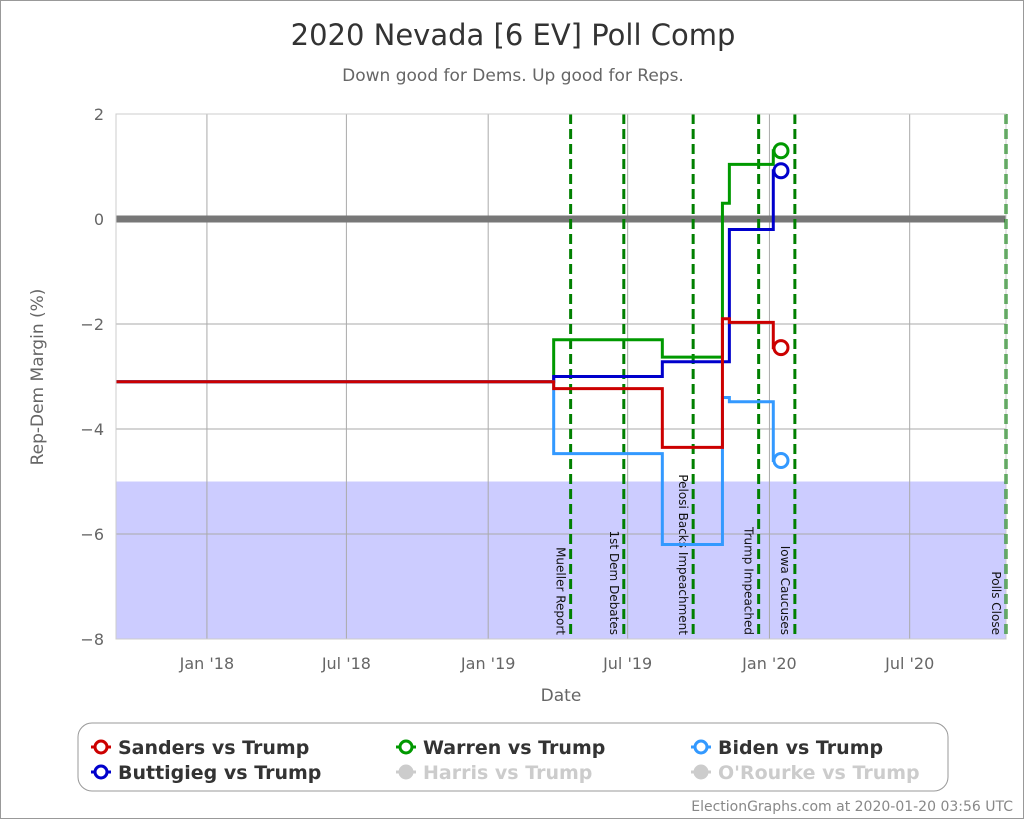 This screenshot has width=1024, height=822. What do you see at coordinates (627, 663) in the screenshot?
I see `x-tick-label: Jul '19` at bounding box center [627, 663].